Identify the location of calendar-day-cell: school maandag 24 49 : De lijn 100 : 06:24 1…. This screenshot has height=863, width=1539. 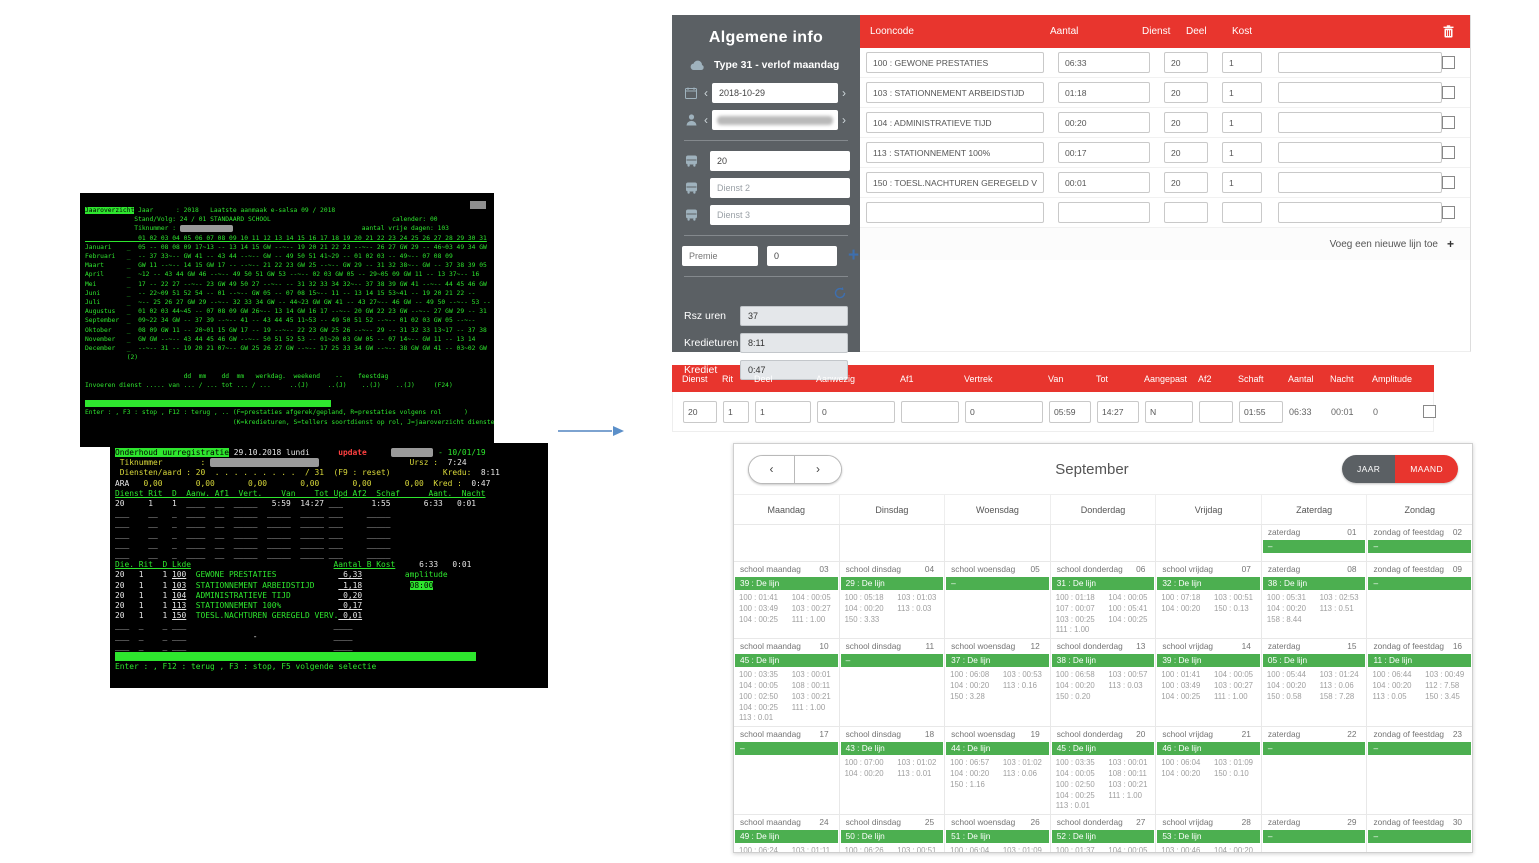
(787, 833).